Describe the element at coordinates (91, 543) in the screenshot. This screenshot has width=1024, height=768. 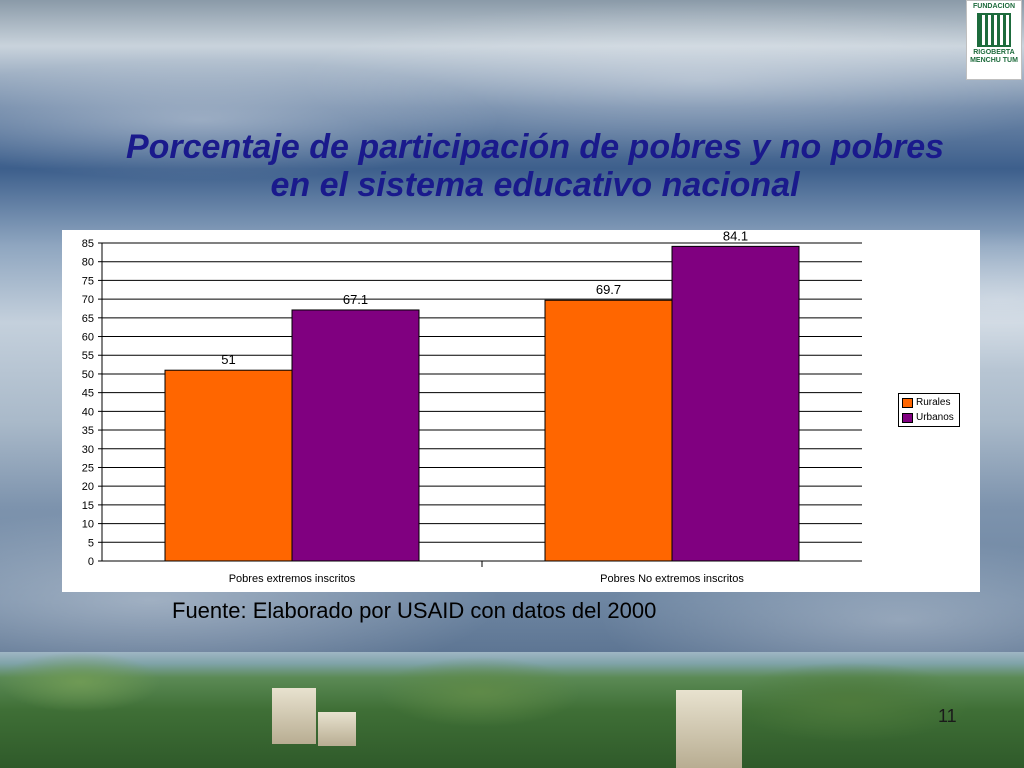
I see `y-tick-label: 5` at that location.